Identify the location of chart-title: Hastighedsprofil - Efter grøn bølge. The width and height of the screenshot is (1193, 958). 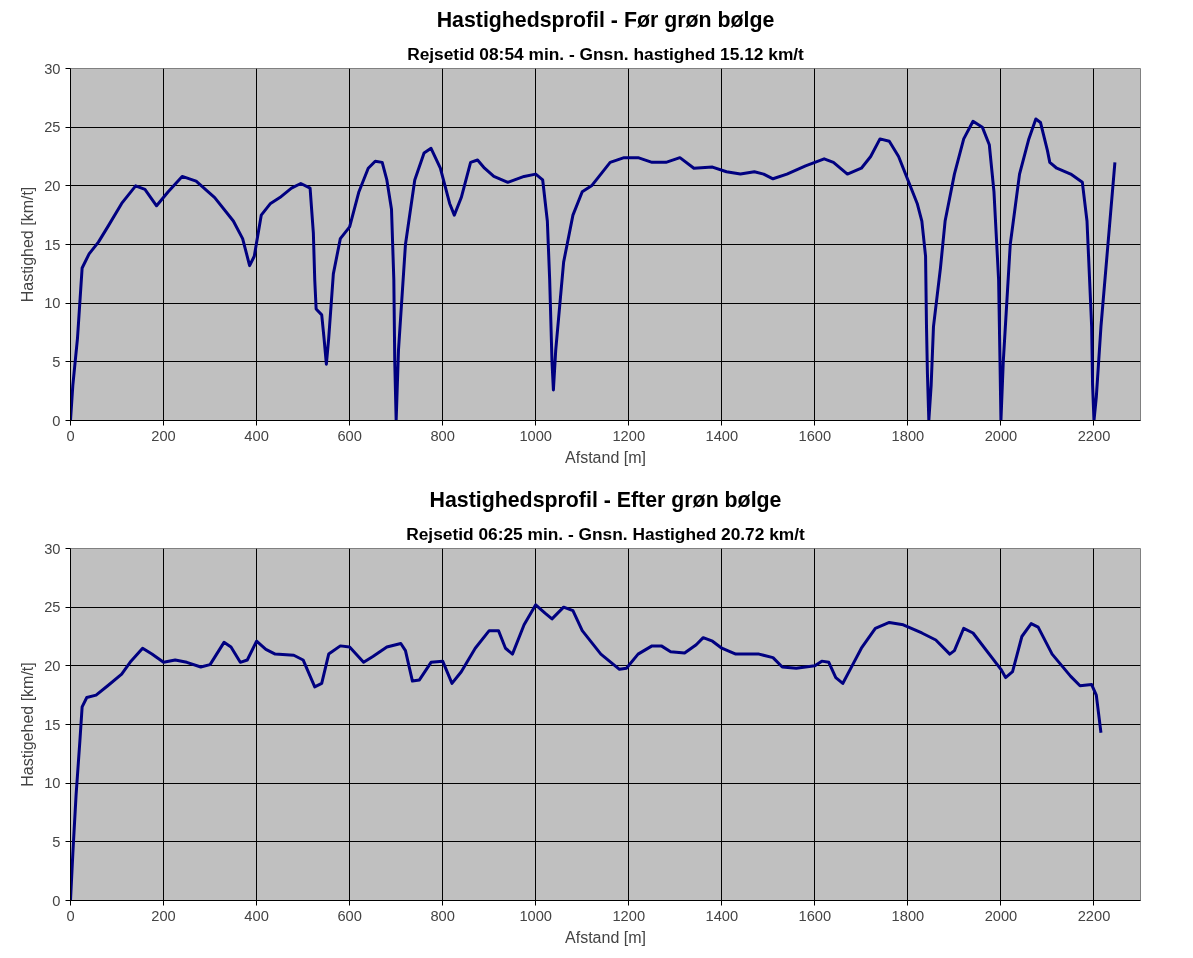
(605, 499).